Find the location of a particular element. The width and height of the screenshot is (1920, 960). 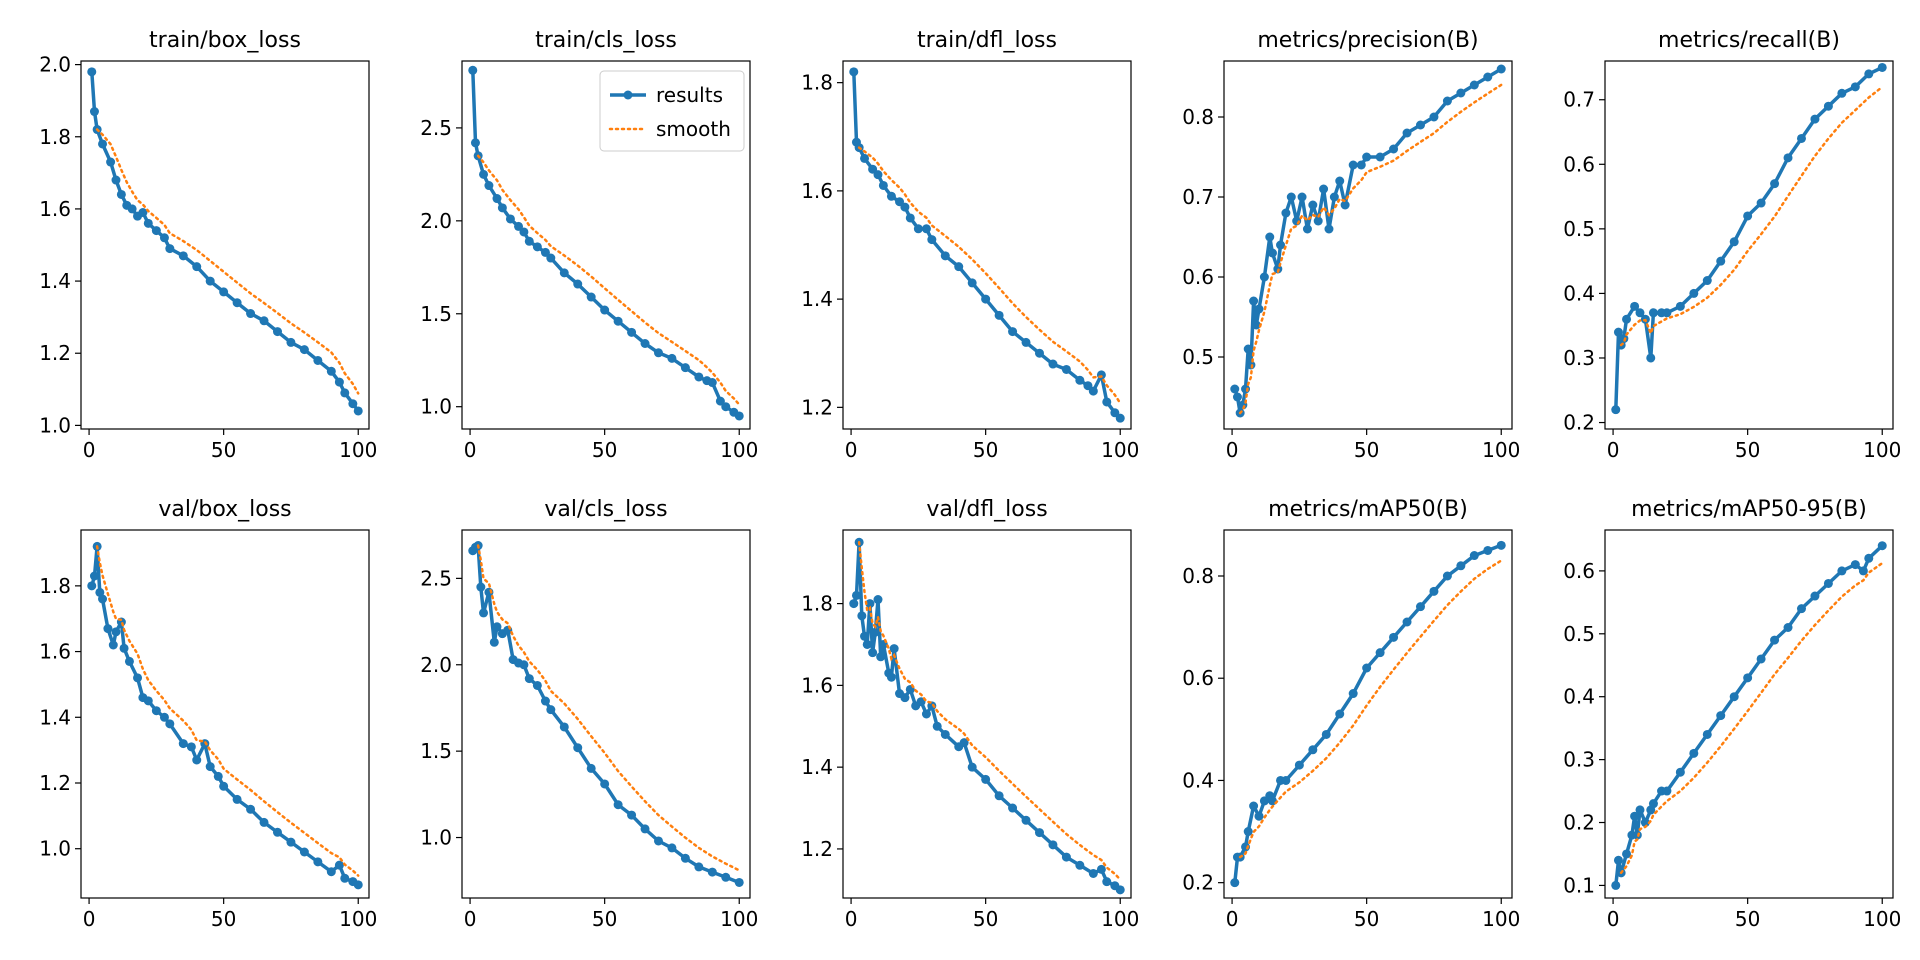

y-tick-label: 2.0 is located at coordinates (436, 221).